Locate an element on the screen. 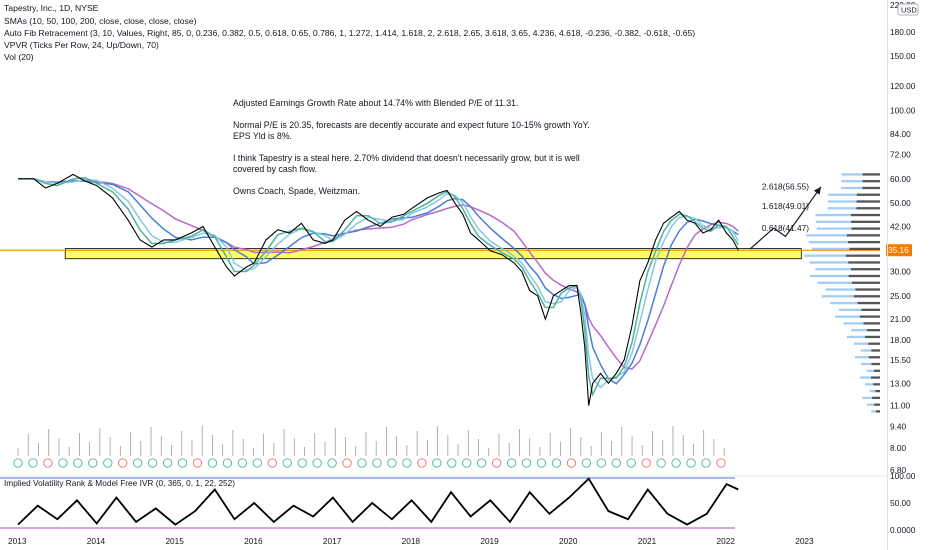  note-line: Owns Coach, Spade, Weitzman. is located at coordinates (296, 191).